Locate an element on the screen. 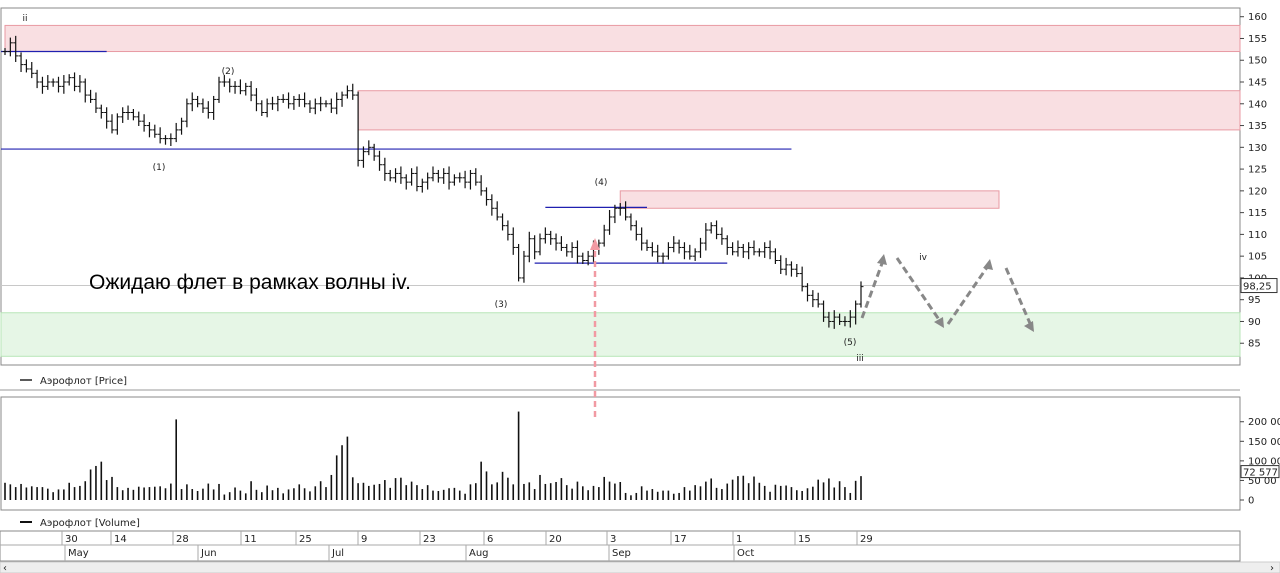 This screenshot has width=1280, height=573. date-label: 1 is located at coordinates (739, 539).